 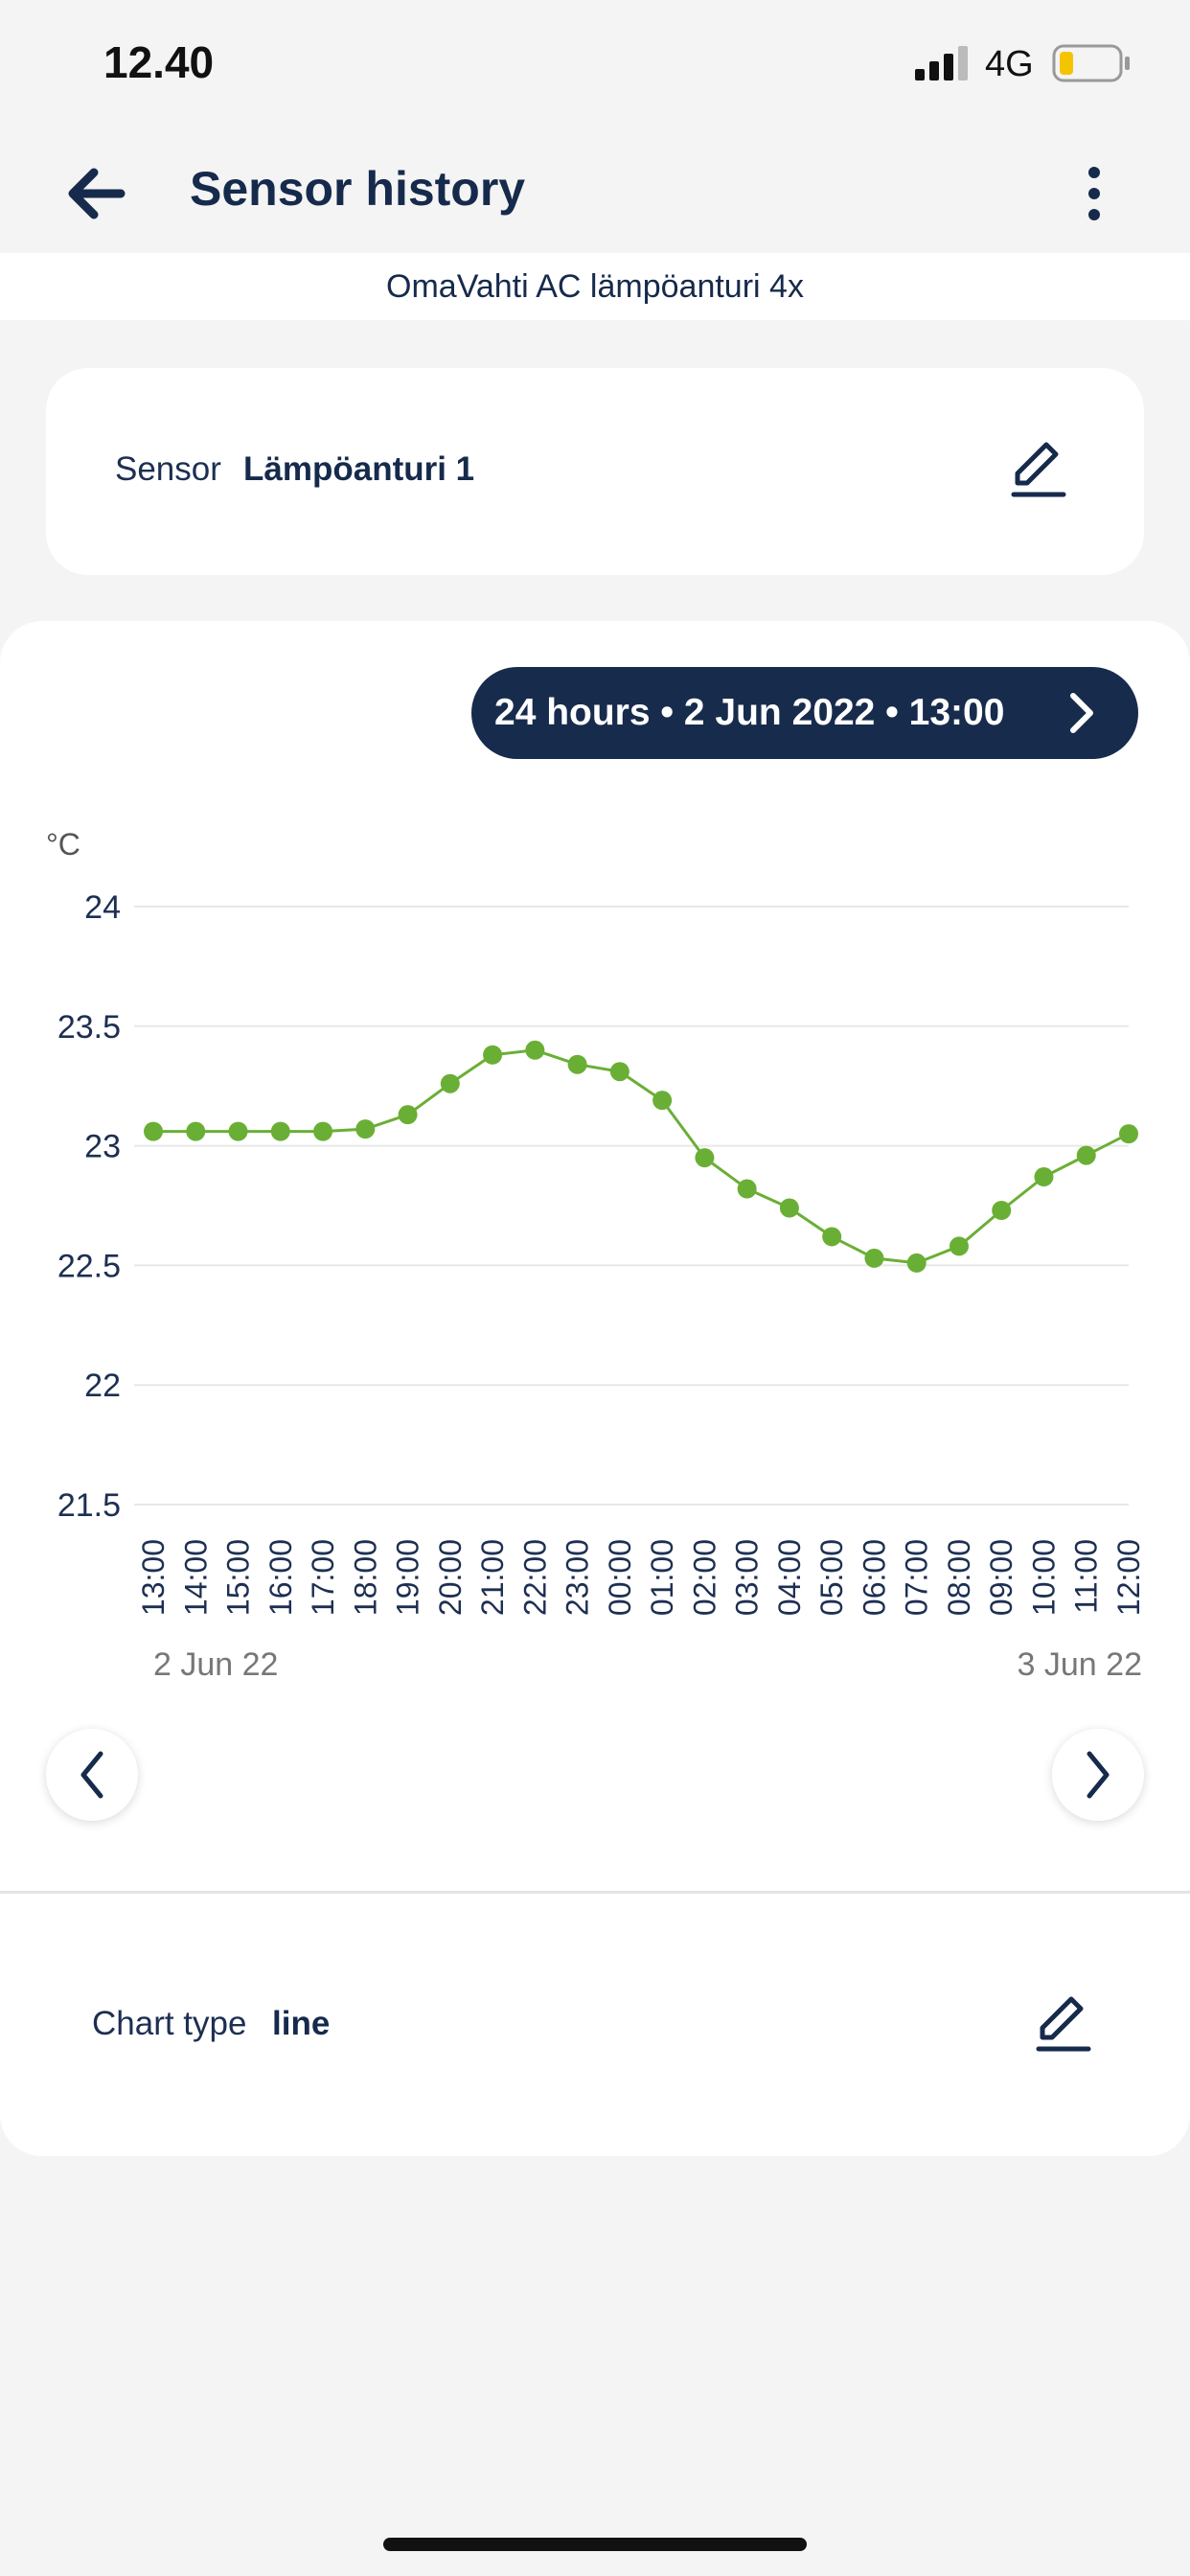 I want to click on signal-icon, so click(x=942, y=63).